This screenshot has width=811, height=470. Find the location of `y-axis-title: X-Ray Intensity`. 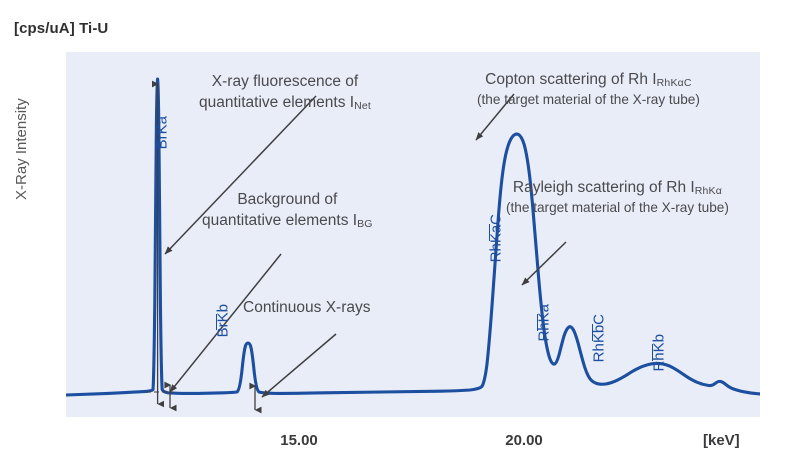

y-axis-title: X-Ray Intensity is located at coordinates (21, 149).